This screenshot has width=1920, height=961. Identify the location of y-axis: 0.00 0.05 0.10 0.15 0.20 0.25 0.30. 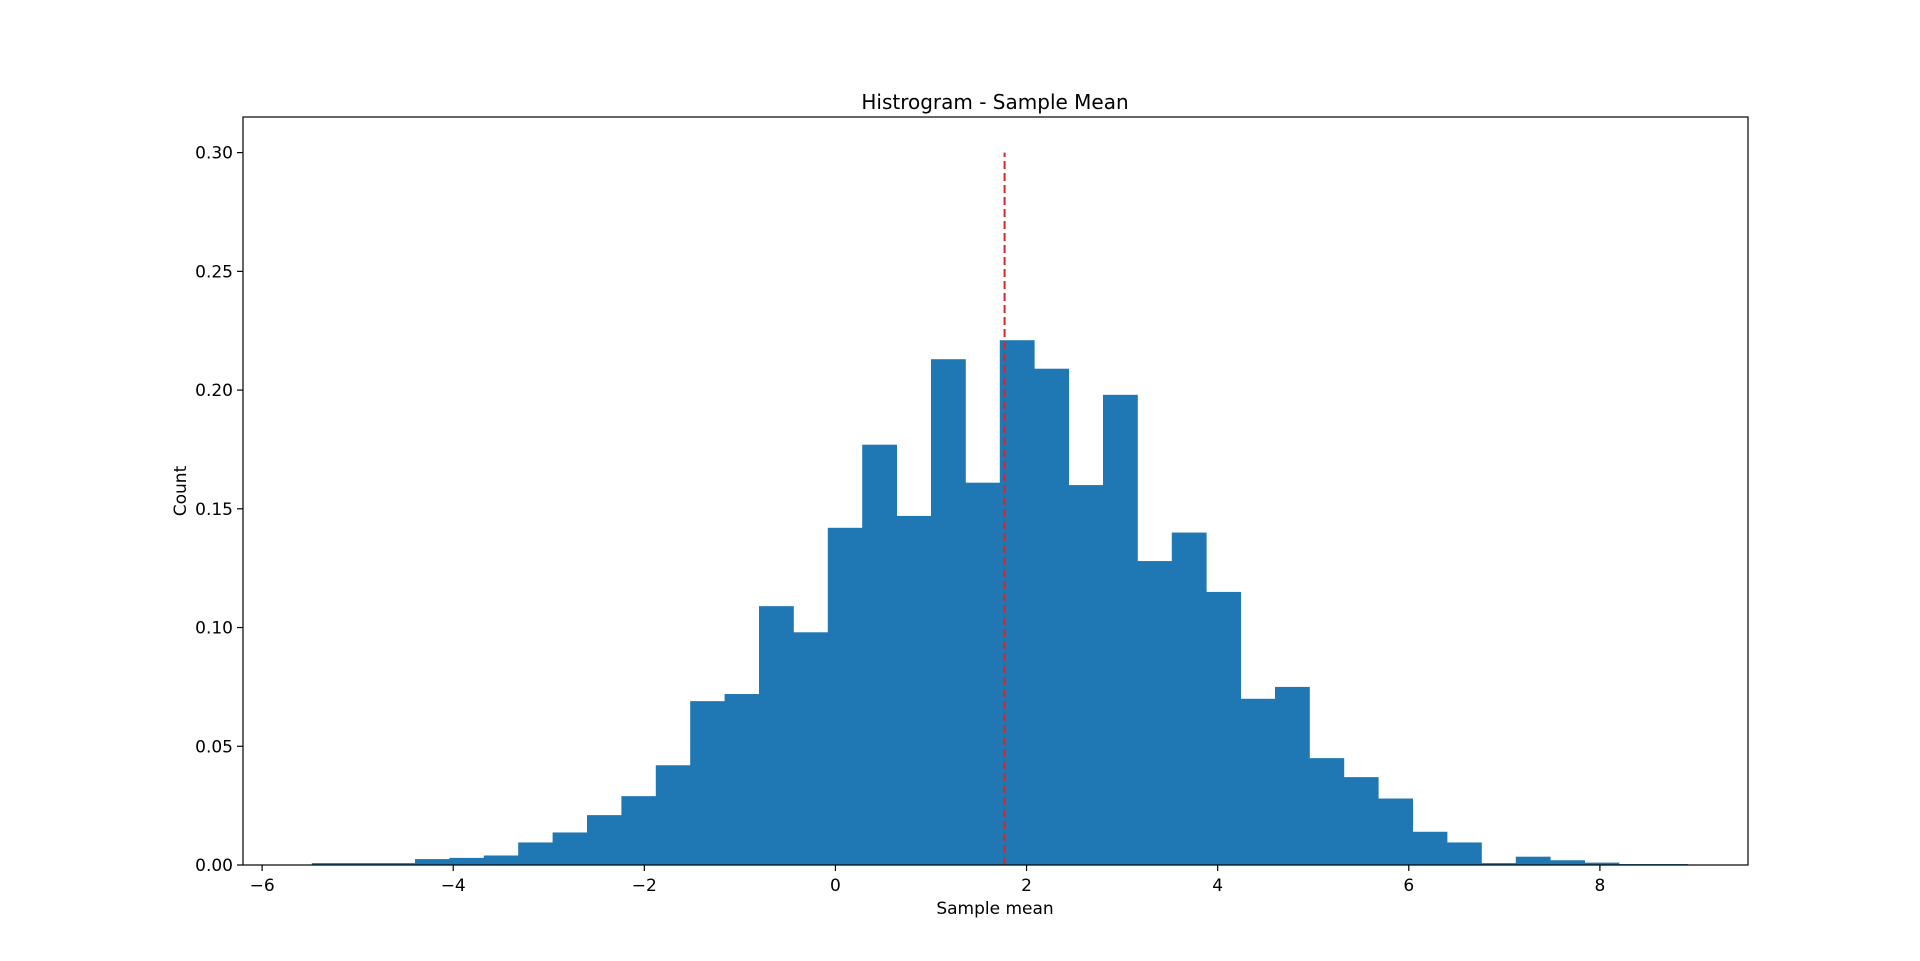
(219, 510).